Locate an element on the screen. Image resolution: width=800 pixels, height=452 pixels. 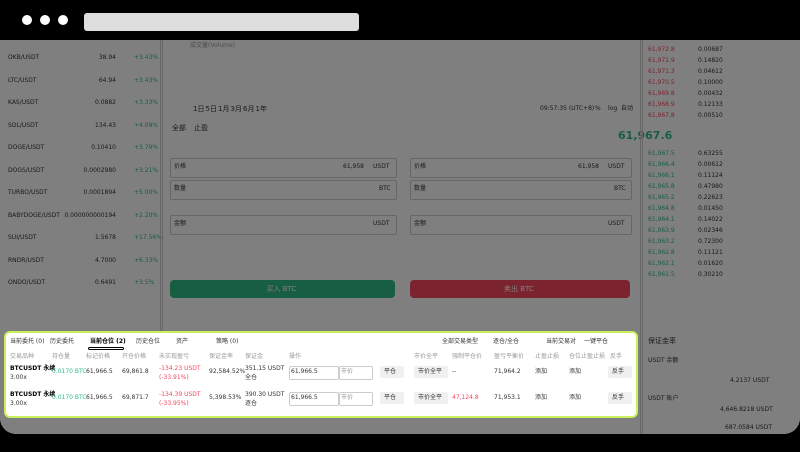
address-bar is located at coordinates (221, 22).